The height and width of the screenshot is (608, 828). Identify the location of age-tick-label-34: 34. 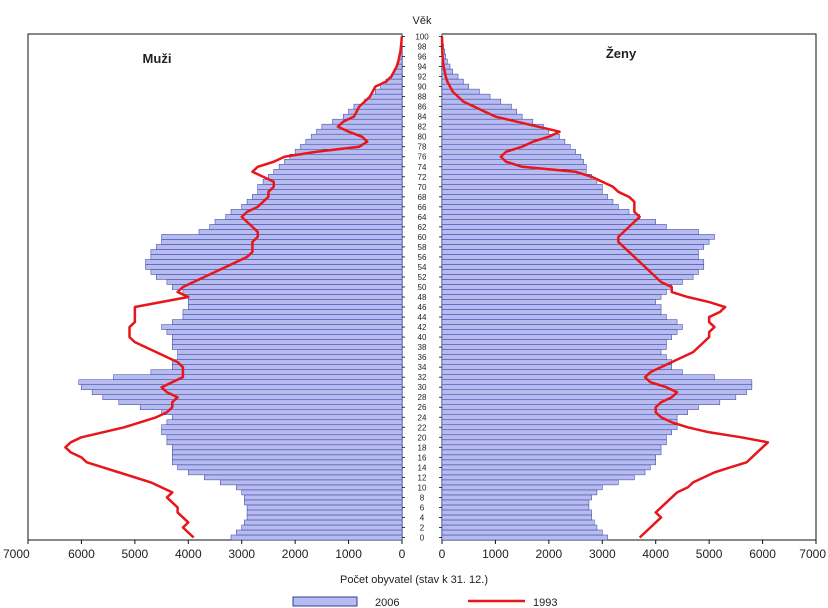
(422, 367).